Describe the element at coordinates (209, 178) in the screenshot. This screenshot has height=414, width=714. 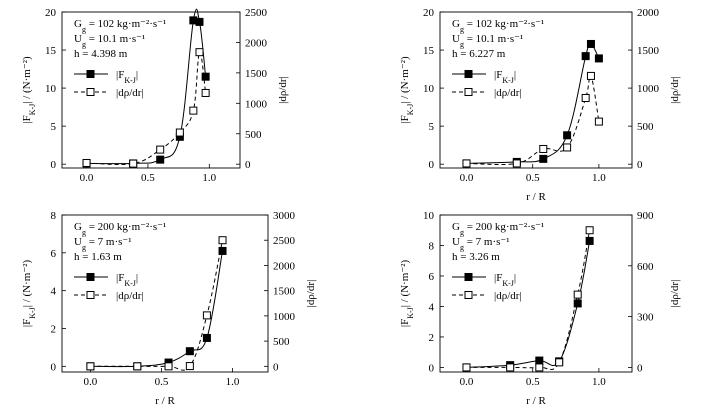
I see `x-tick-label: 1.0` at that location.